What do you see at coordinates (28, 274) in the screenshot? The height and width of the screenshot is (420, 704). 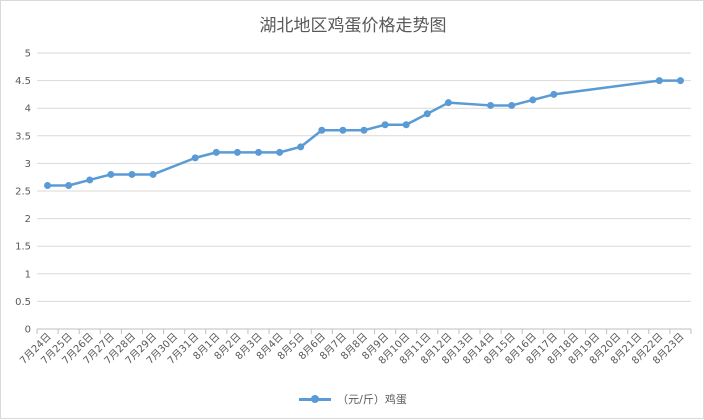 I see `y-tick-label: 1` at bounding box center [28, 274].